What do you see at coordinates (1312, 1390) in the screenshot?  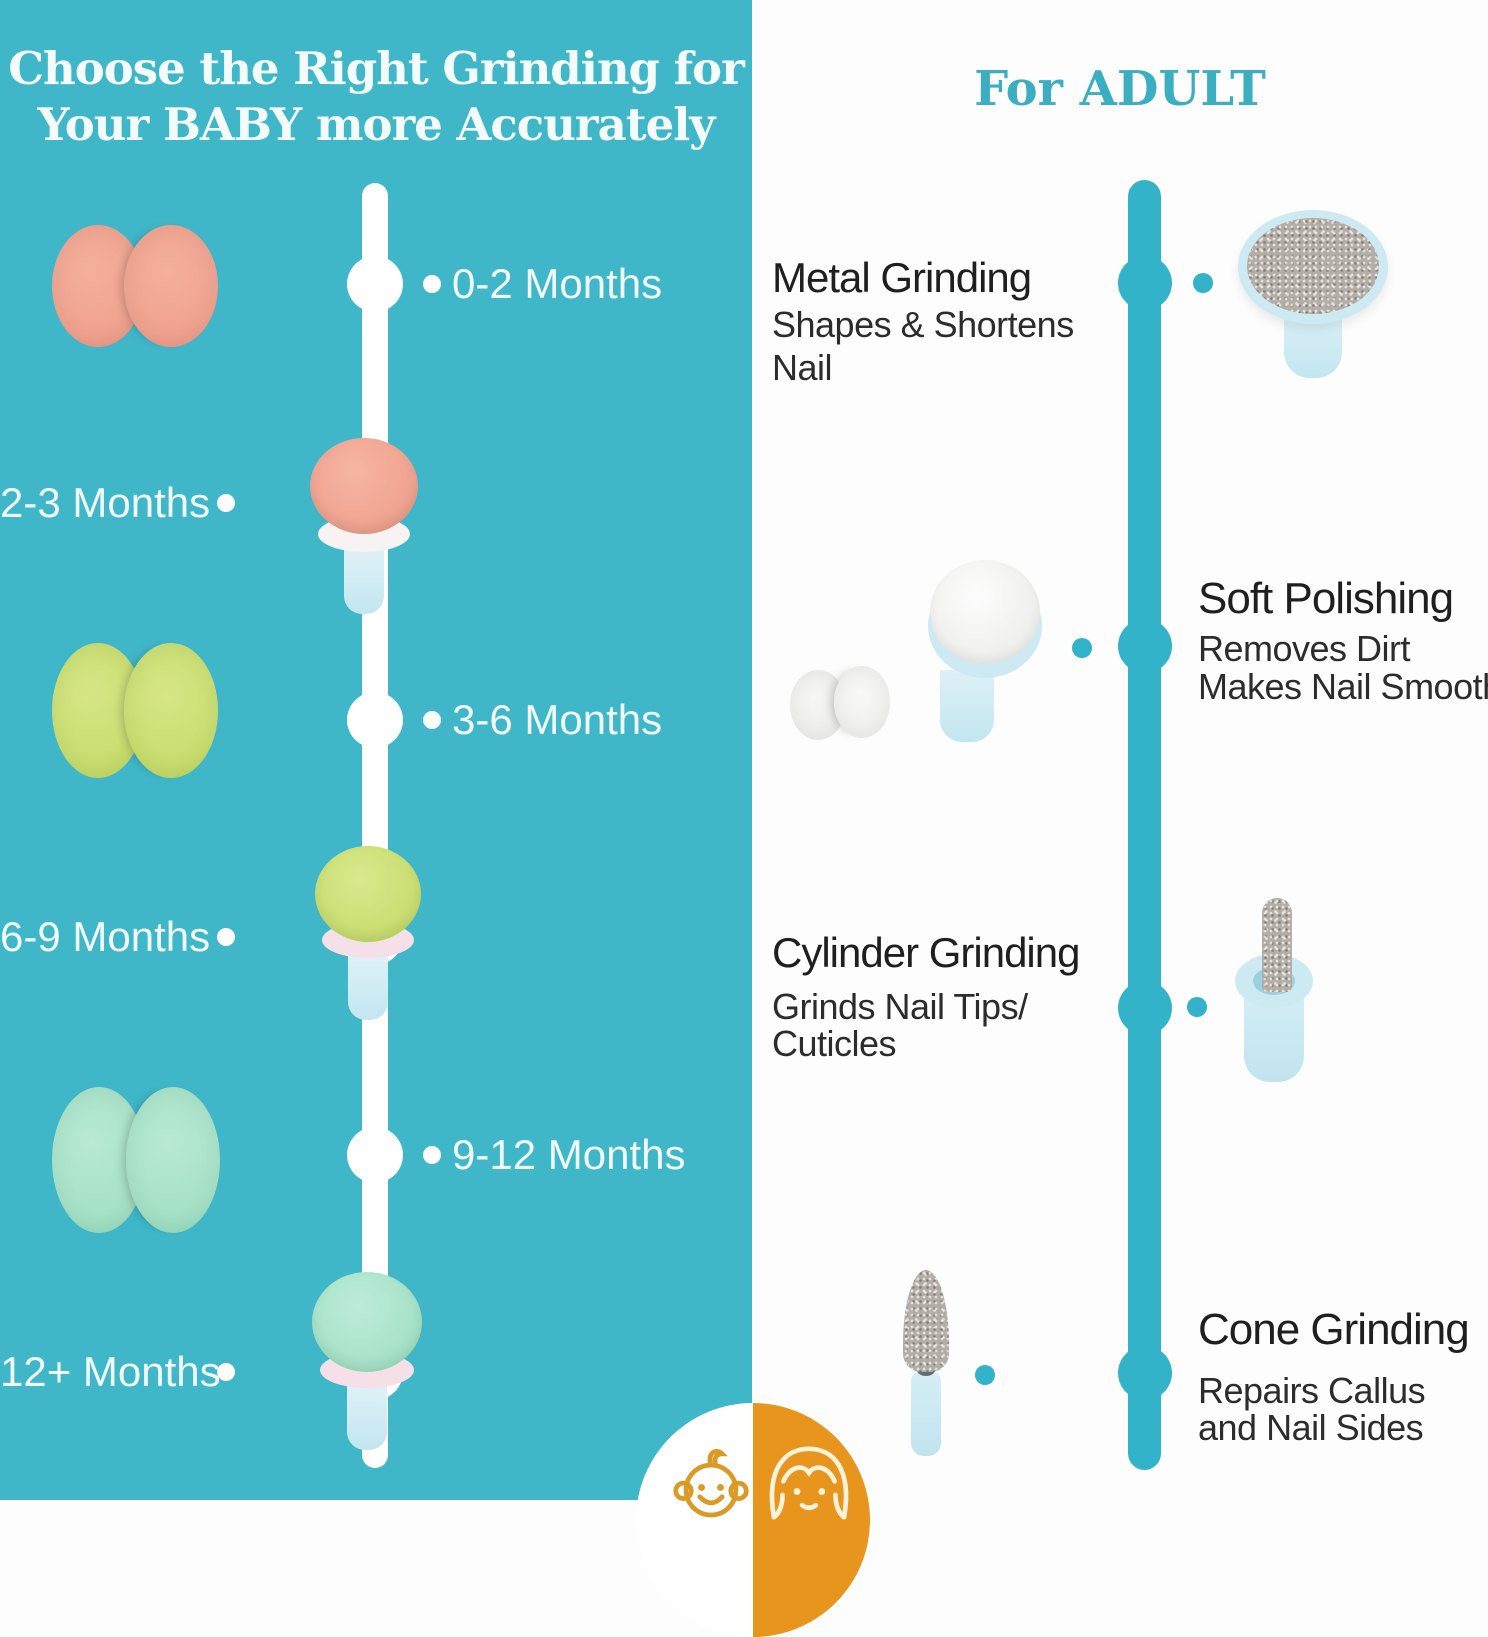 I see `item-desc: Repairs Callus` at bounding box center [1312, 1390].